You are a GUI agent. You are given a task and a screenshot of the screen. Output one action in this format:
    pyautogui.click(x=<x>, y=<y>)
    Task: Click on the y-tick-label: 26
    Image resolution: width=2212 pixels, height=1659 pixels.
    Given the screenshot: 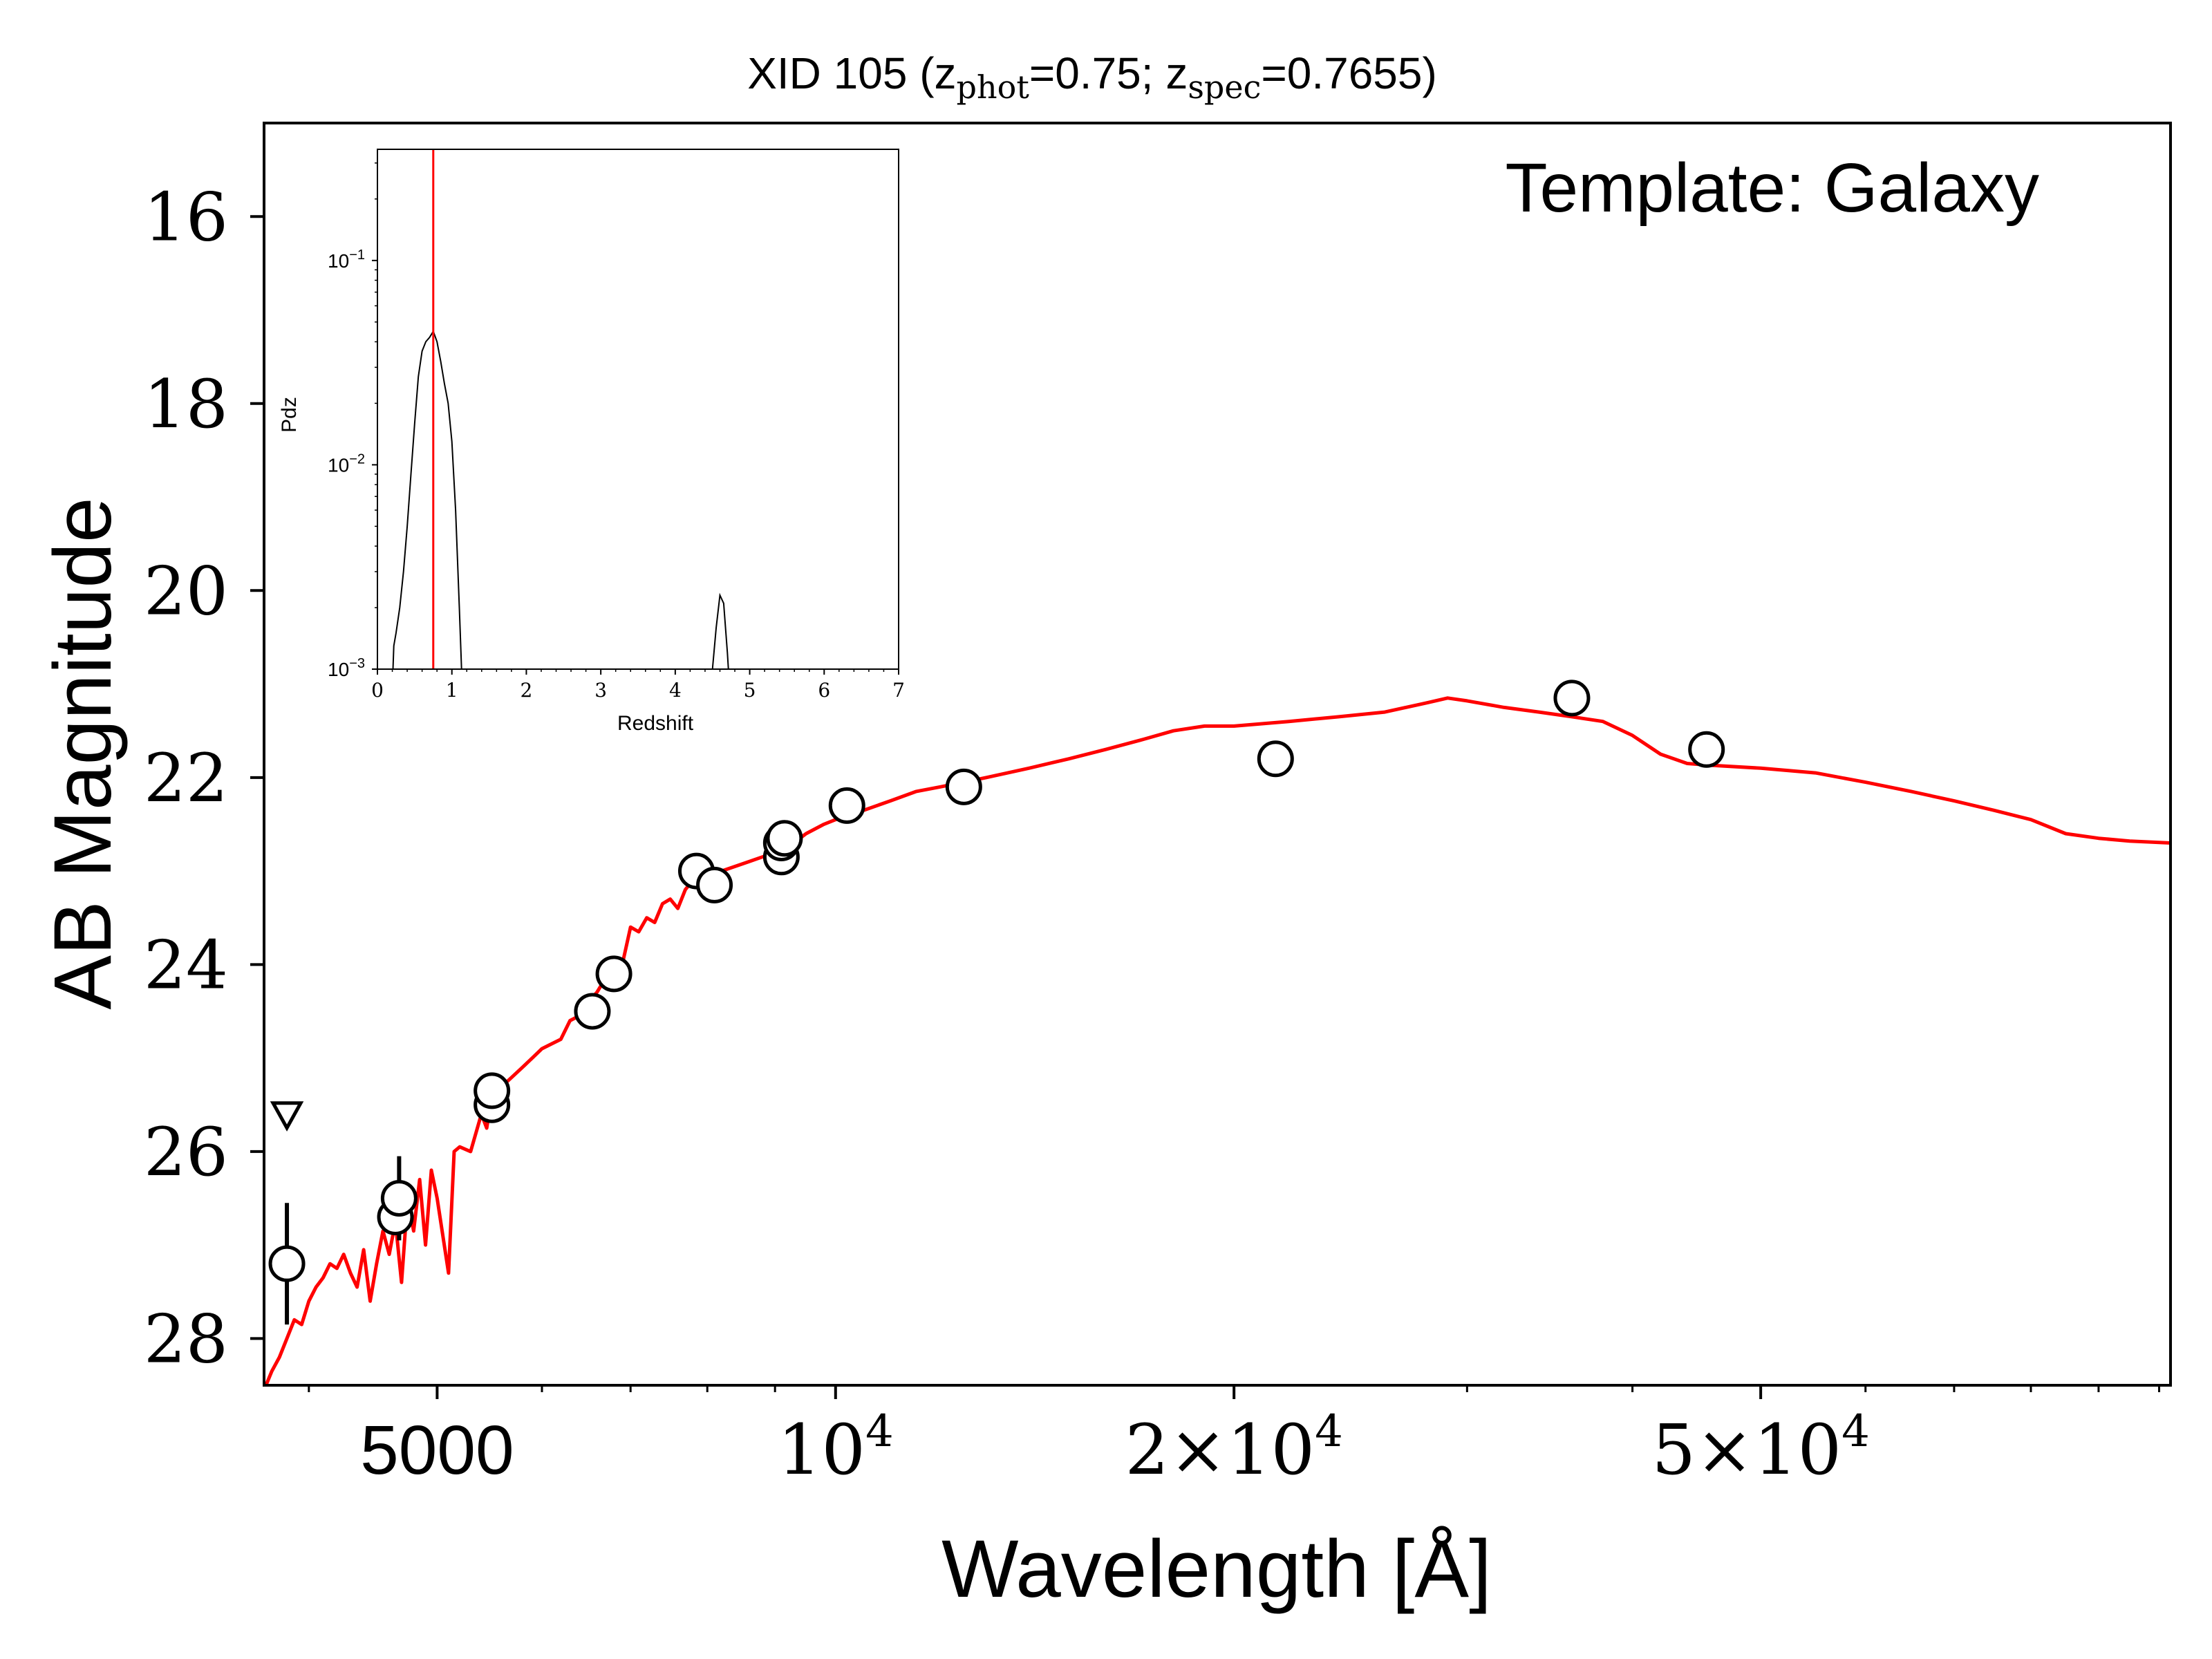 What is the action you would take?
    pyautogui.click(x=186, y=1152)
    